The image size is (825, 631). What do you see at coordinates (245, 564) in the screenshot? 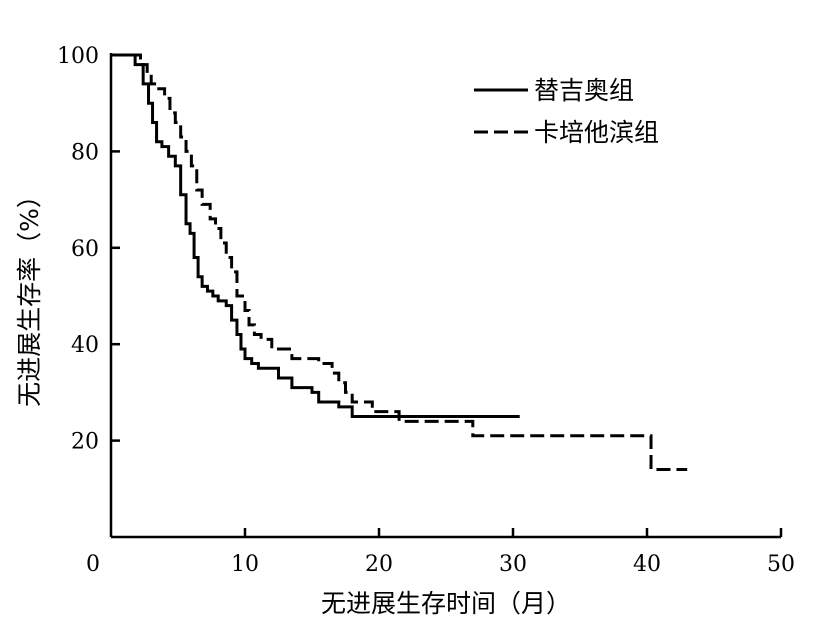
I see `x-tick-label: 10` at bounding box center [245, 564].